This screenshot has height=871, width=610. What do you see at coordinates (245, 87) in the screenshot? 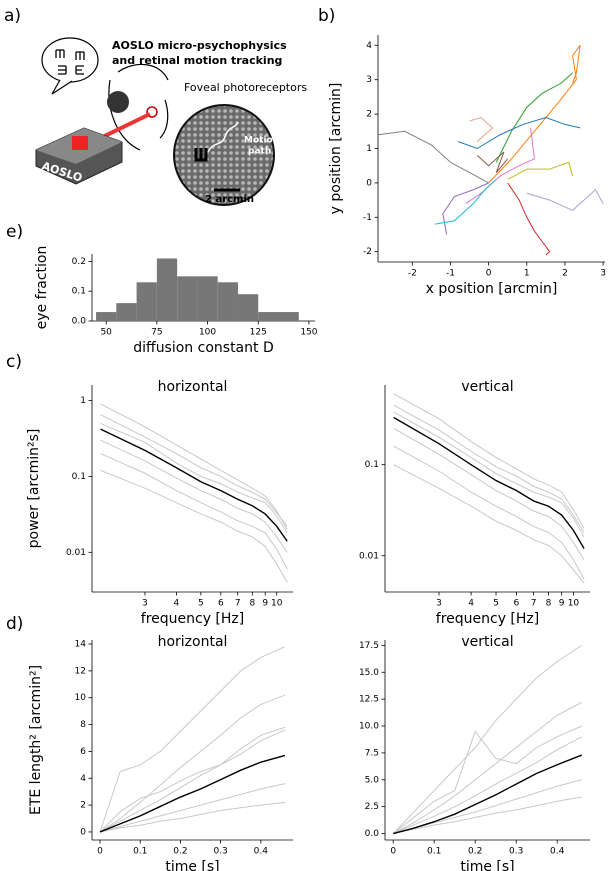
I see `photoreceptors-label: Foveal photoreceptors` at bounding box center [245, 87].